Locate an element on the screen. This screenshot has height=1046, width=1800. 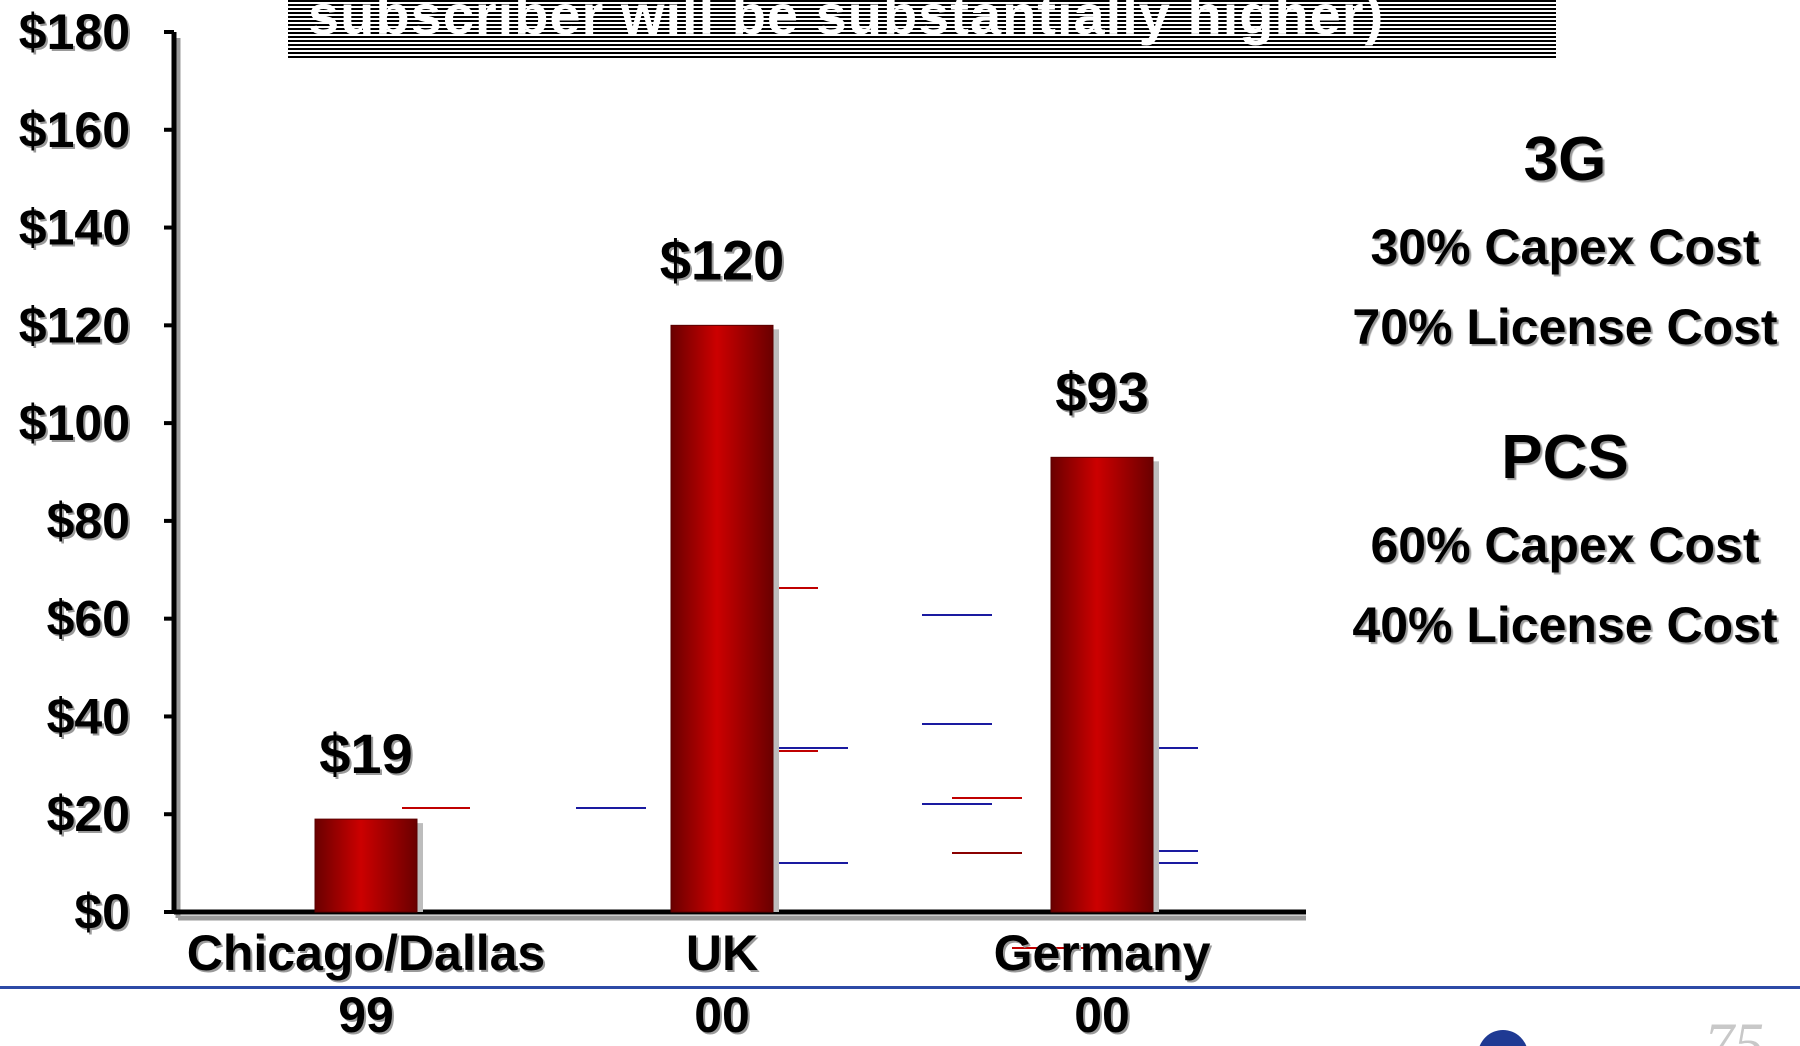
y-tick-label-shadow: $20 is located at coordinates (90, 816).